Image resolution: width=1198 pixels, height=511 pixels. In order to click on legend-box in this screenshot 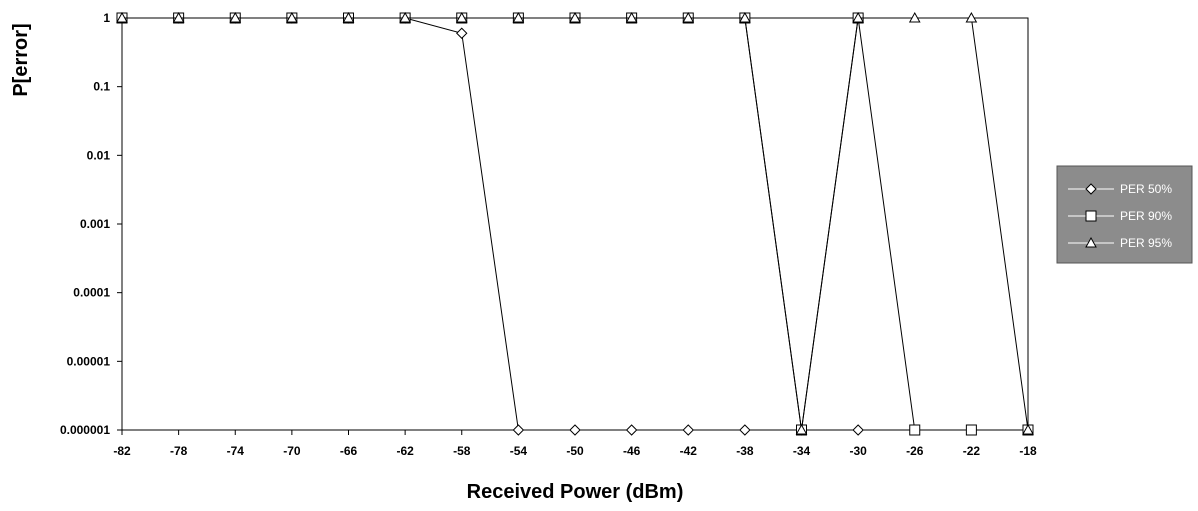, I will do `click(1124, 214)`.